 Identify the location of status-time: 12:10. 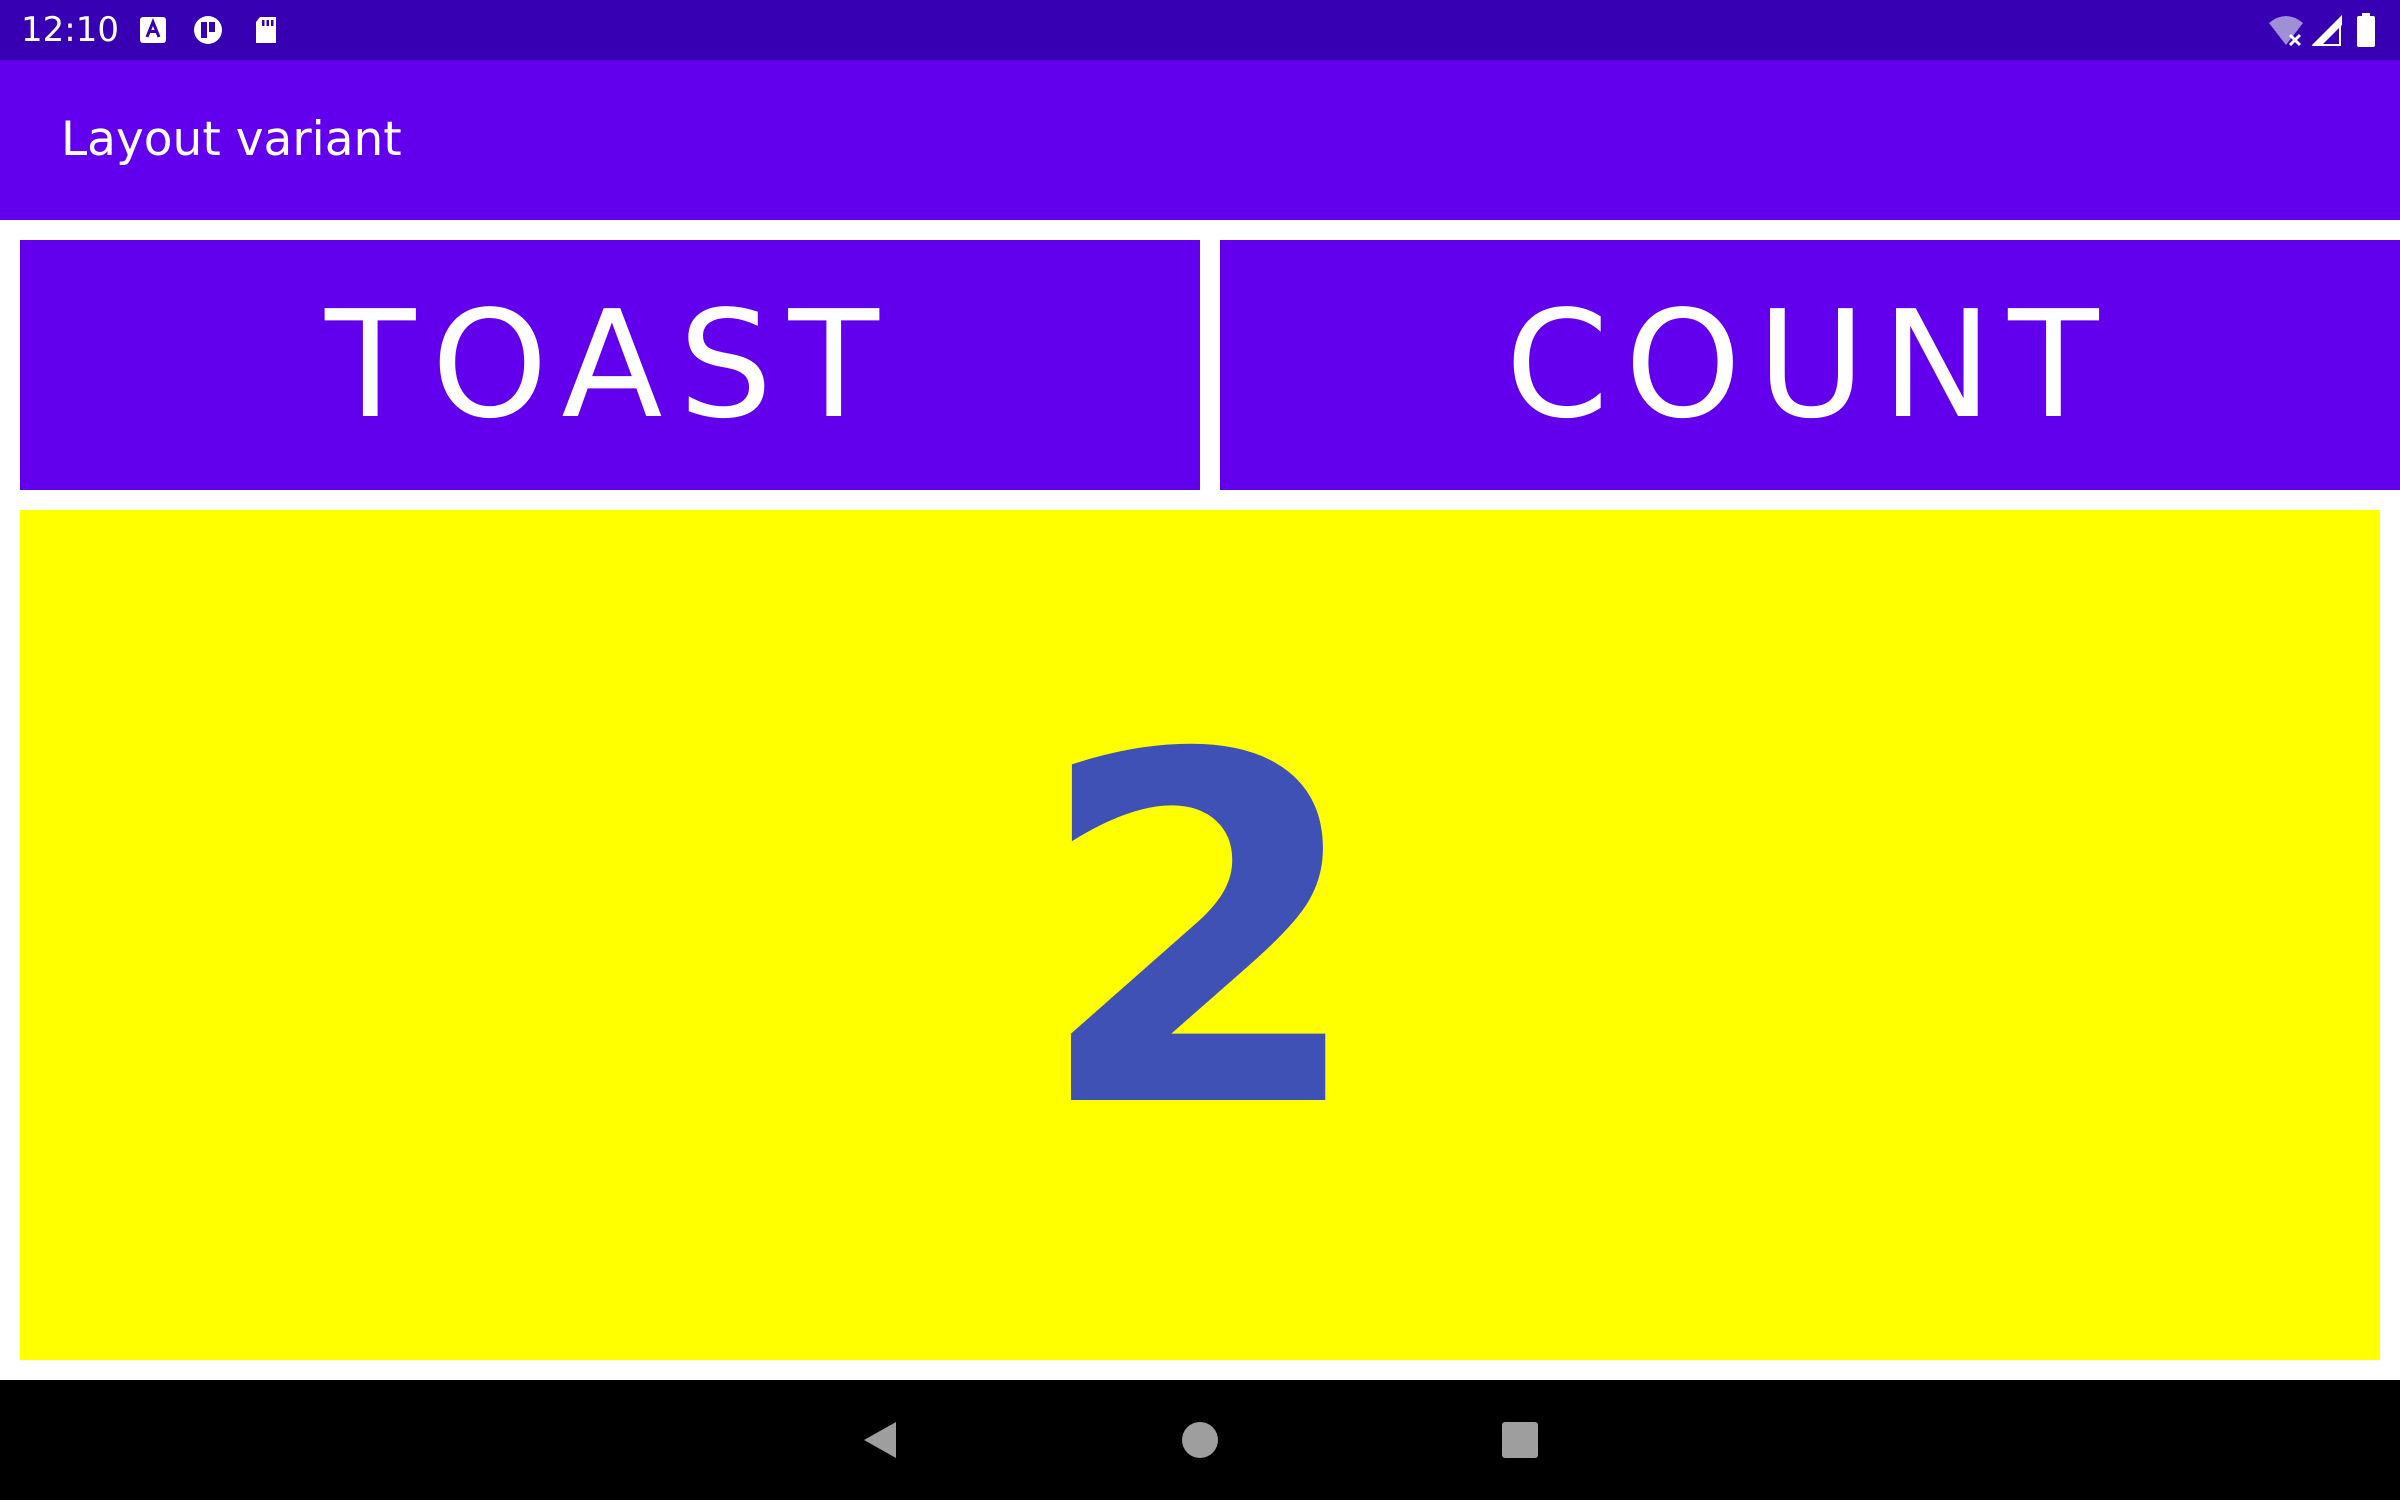
(70, 30).